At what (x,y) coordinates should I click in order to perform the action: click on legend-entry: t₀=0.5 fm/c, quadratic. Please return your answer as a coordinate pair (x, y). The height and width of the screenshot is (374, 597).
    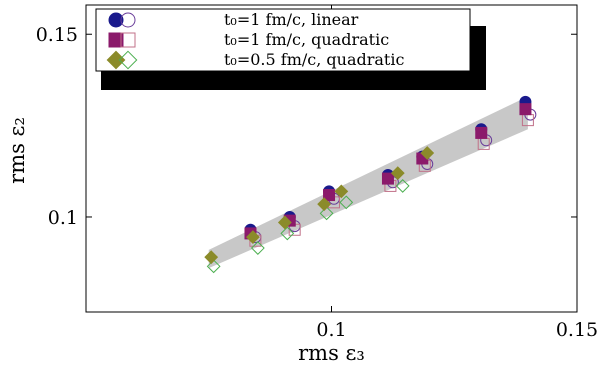
    Looking at the image, I should click on (314, 59).